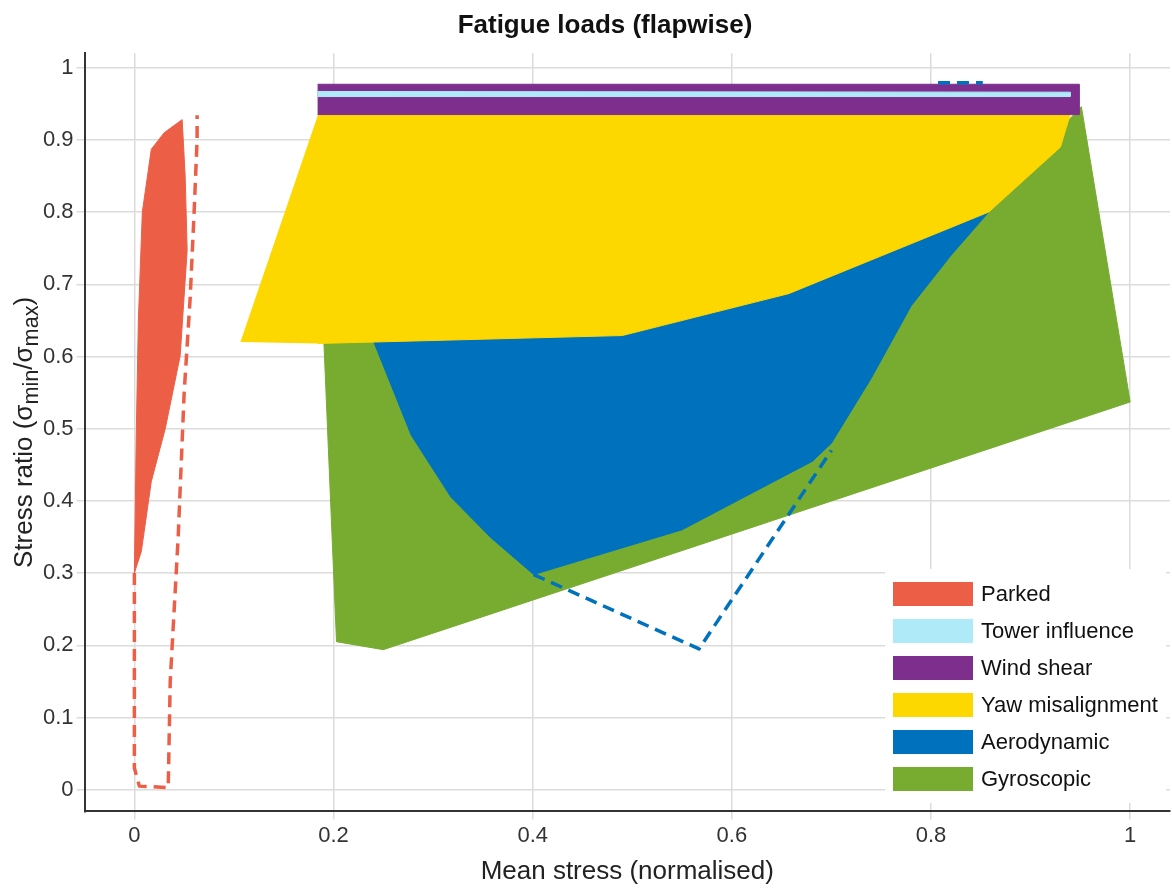 This screenshot has height=891, width=1172. What do you see at coordinates (627, 869) in the screenshot?
I see `x-axis-title: Mean stress (normalised)` at bounding box center [627, 869].